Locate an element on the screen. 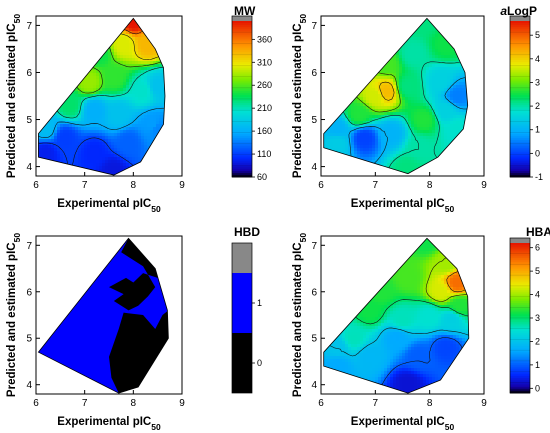 The width and height of the screenshot is (550, 433). contour-field is located at coordinates (396, 316).